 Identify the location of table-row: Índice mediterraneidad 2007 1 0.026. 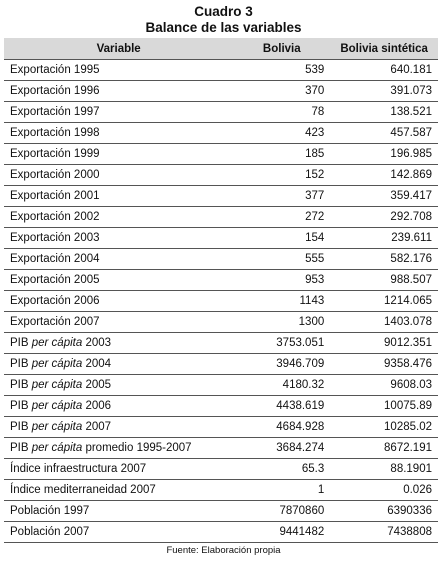
(221, 490).